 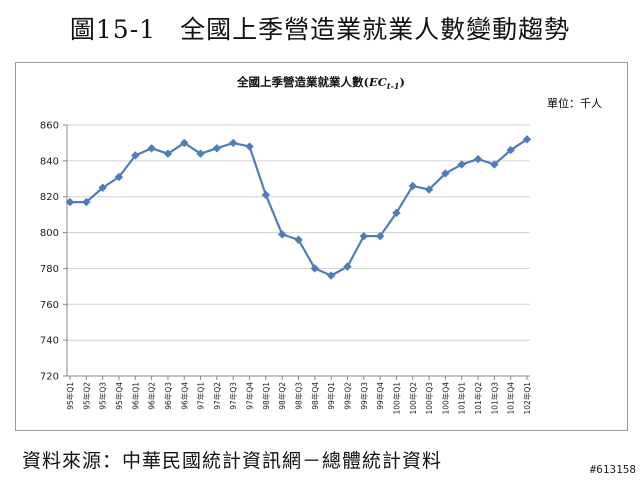 I want to click on x-tick-label: 100年Q2, so click(x=413, y=398).